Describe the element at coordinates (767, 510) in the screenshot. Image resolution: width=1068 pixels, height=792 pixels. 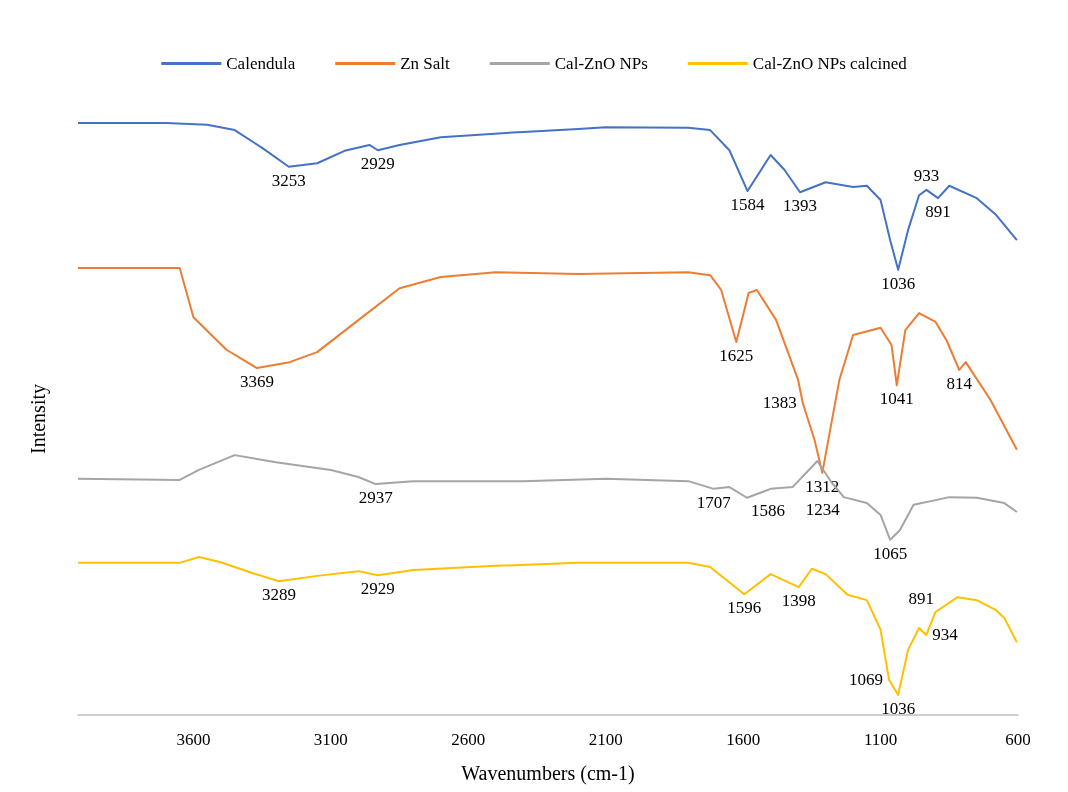
I see `annotation: 1586` at that location.